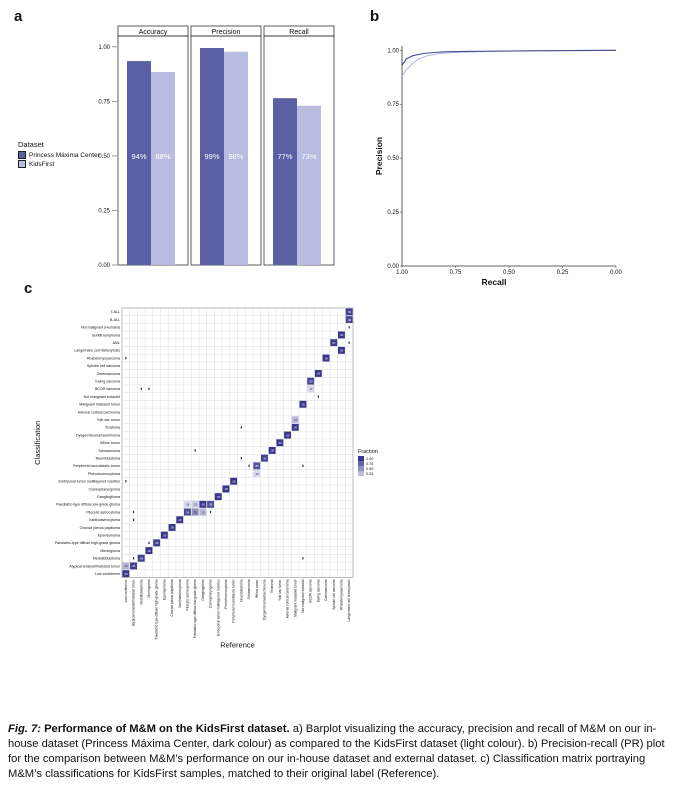 The image size is (676, 795). What do you see at coordinates (369, 474) in the screenshot?
I see `fraction-legend-tick: 0.25` at bounding box center [369, 474].